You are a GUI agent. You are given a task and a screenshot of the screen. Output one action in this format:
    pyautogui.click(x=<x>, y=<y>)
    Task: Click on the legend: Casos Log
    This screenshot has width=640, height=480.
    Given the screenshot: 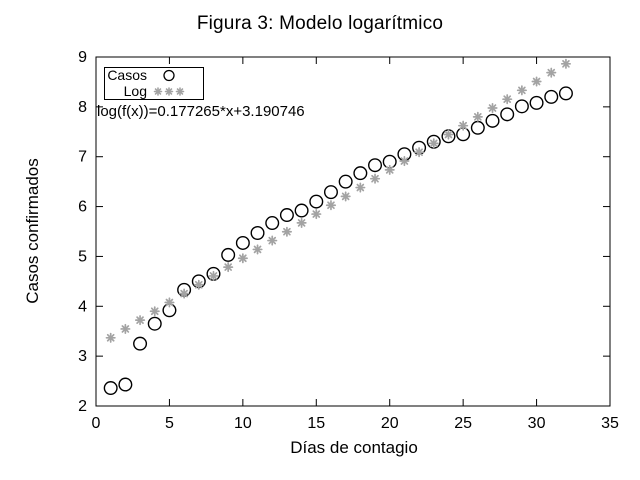 What is the action you would take?
    pyautogui.click(x=154, y=83)
    